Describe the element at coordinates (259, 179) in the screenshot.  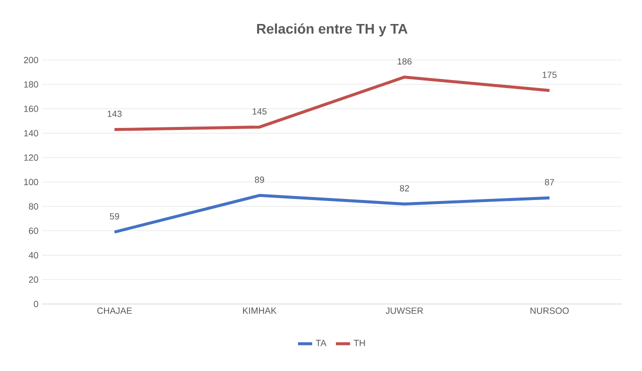
I see `data-label: 89` at that location.